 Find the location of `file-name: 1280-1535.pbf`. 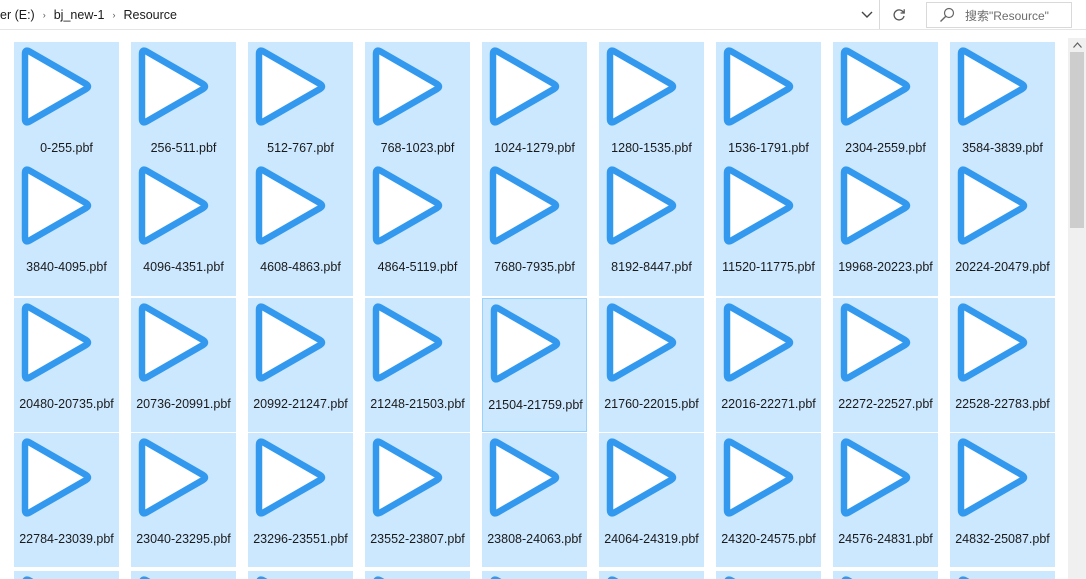

file-name: 1280-1535.pbf is located at coordinates (651, 148).